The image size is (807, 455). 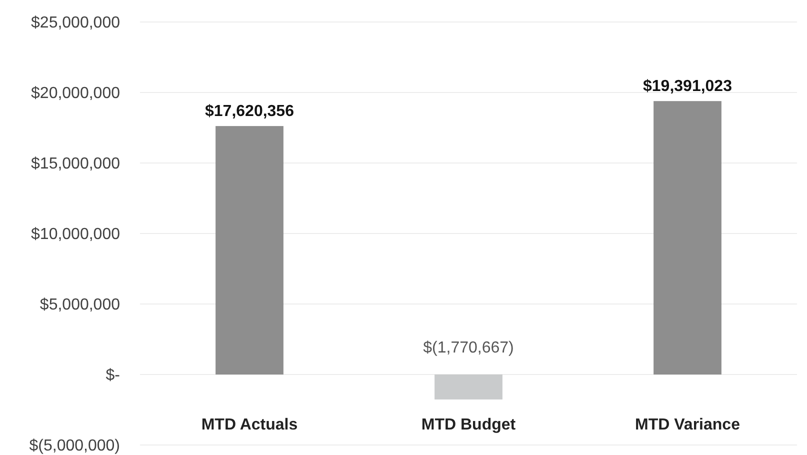 I want to click on y-tick-label: $20,000,000, so click(x=75, y=93).